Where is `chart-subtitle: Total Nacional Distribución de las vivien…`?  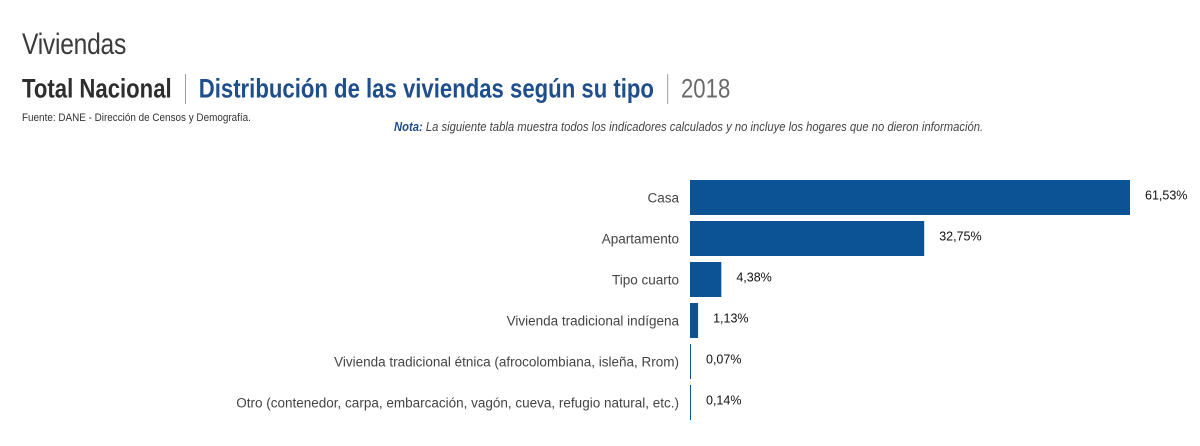 chart-subtitle: Total Nacional Distribución de las vivien… is located at coordinates (376, 88).